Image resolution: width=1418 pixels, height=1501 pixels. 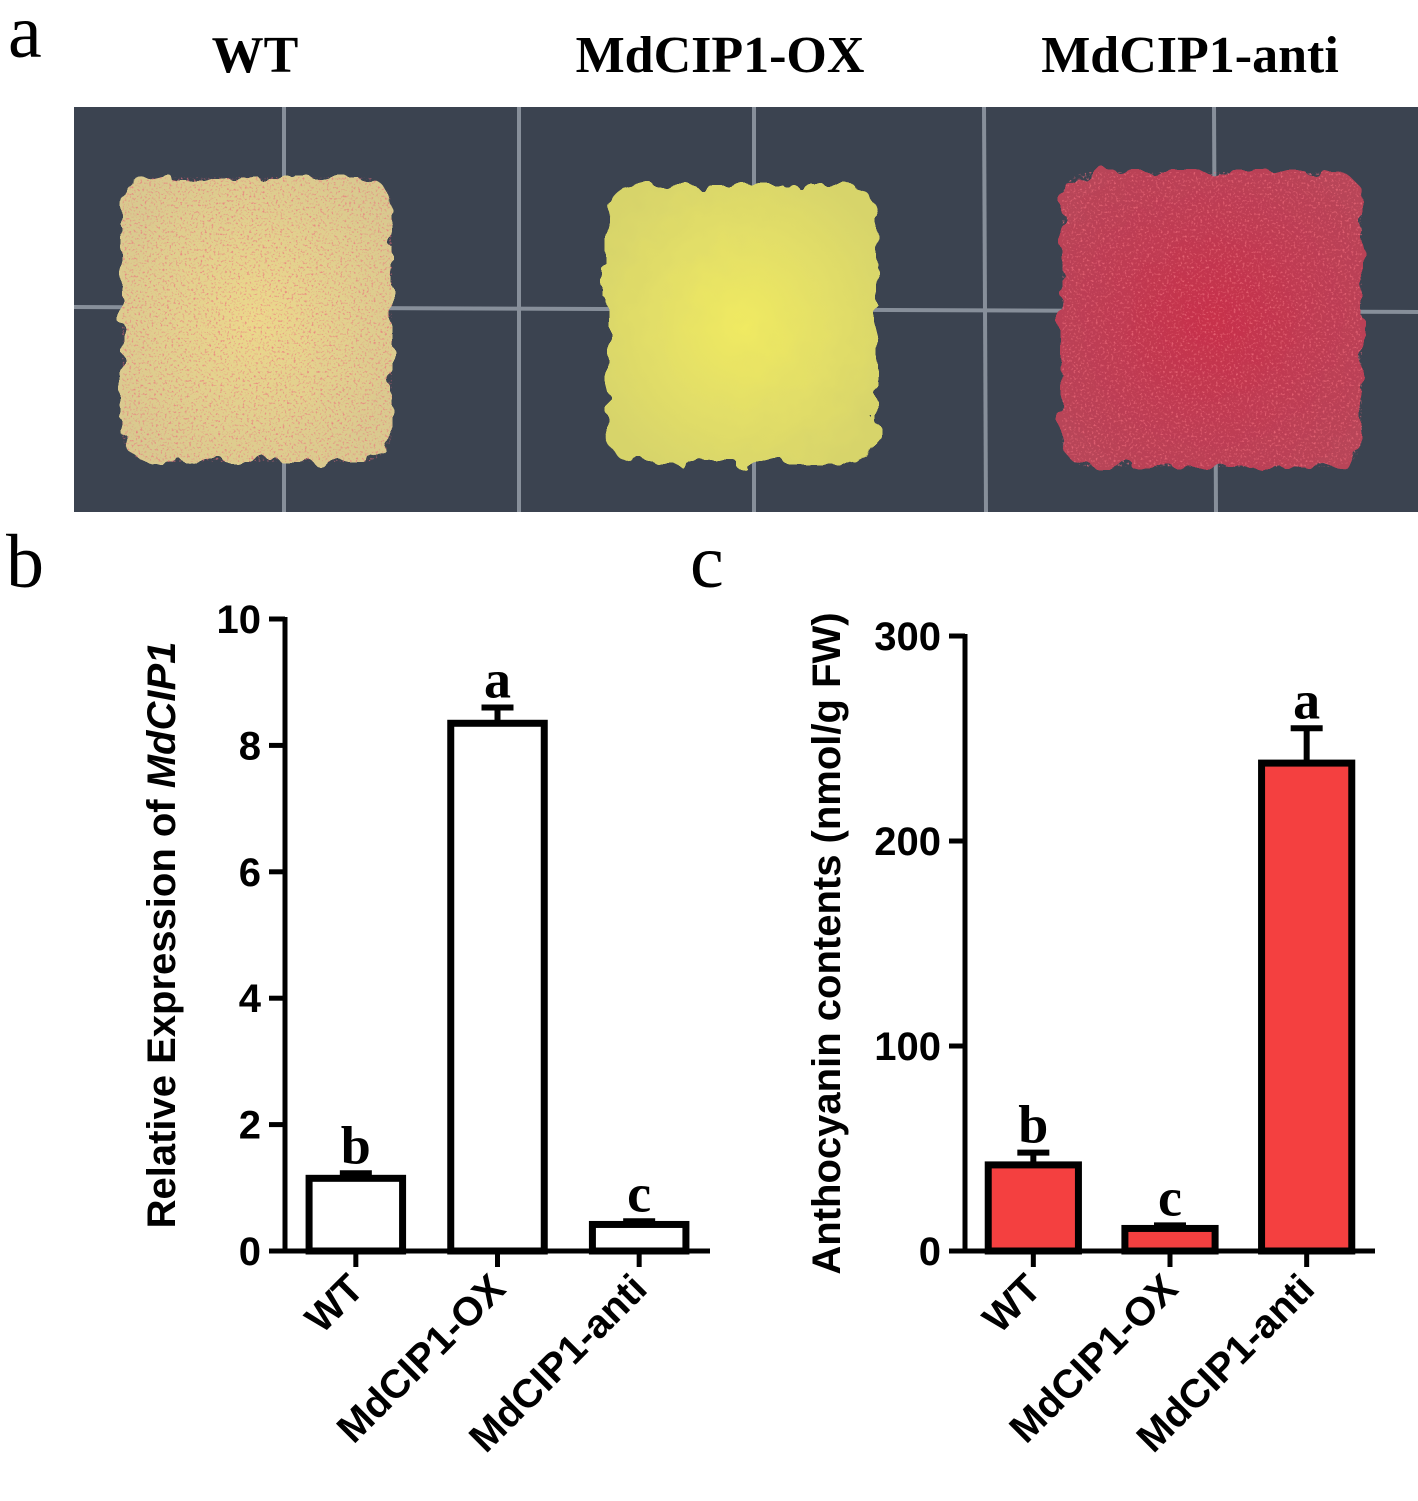 I want to click on y-tick-label: 6, so click(x=250, y=873).